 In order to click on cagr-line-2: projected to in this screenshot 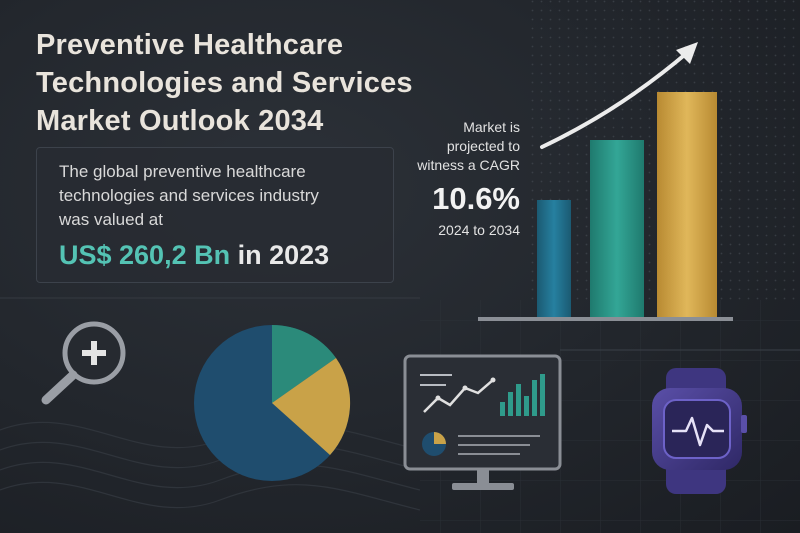, I will do `click(483, 146)`.